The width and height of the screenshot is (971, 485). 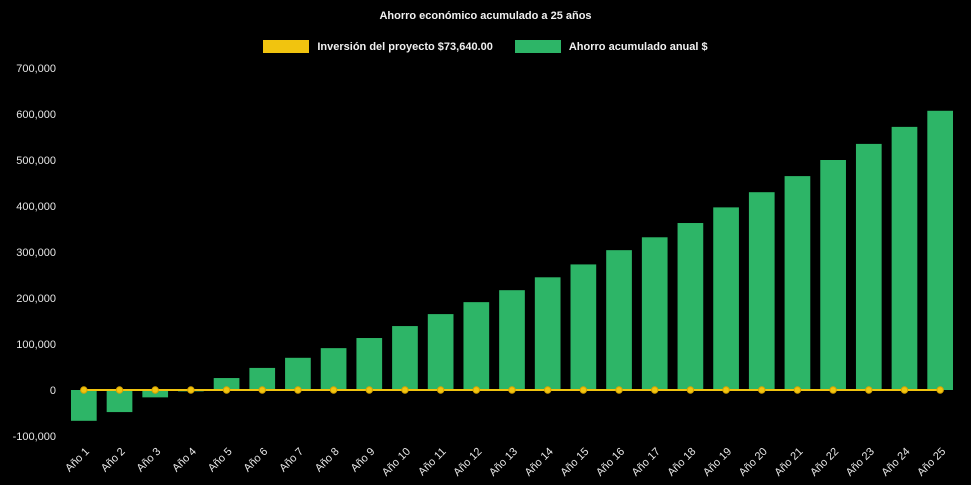 What do you see at coordinates (36, 207) in the screenshot?
I see `y-tick-label: 400,000` at bounding box center [36, 207].